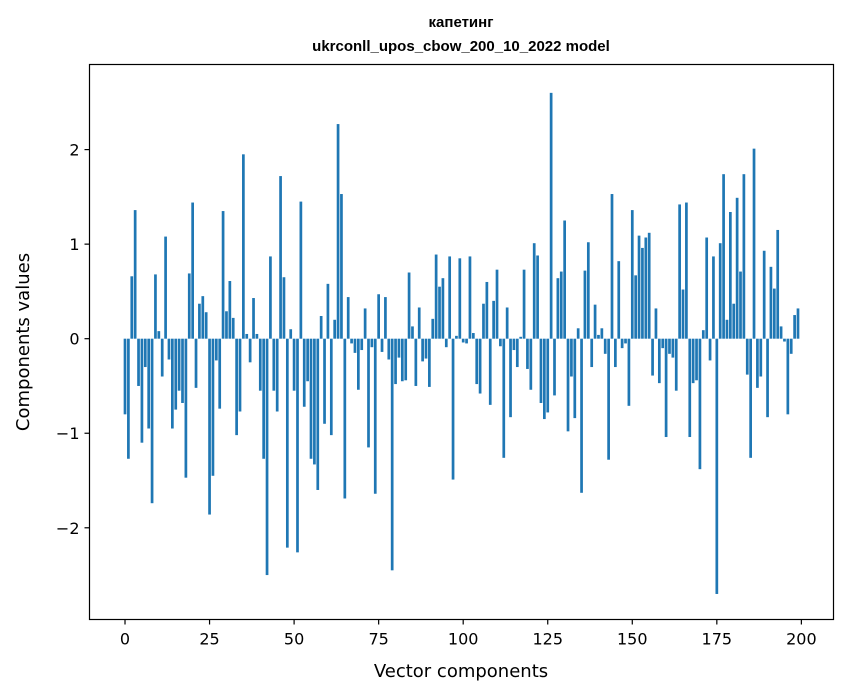 This screenshot has width=847, height=696. What do you see at coordinates (547, 639) in the screenshot?
I see `x-tick-label: 125` at bounding box center [547, 639].